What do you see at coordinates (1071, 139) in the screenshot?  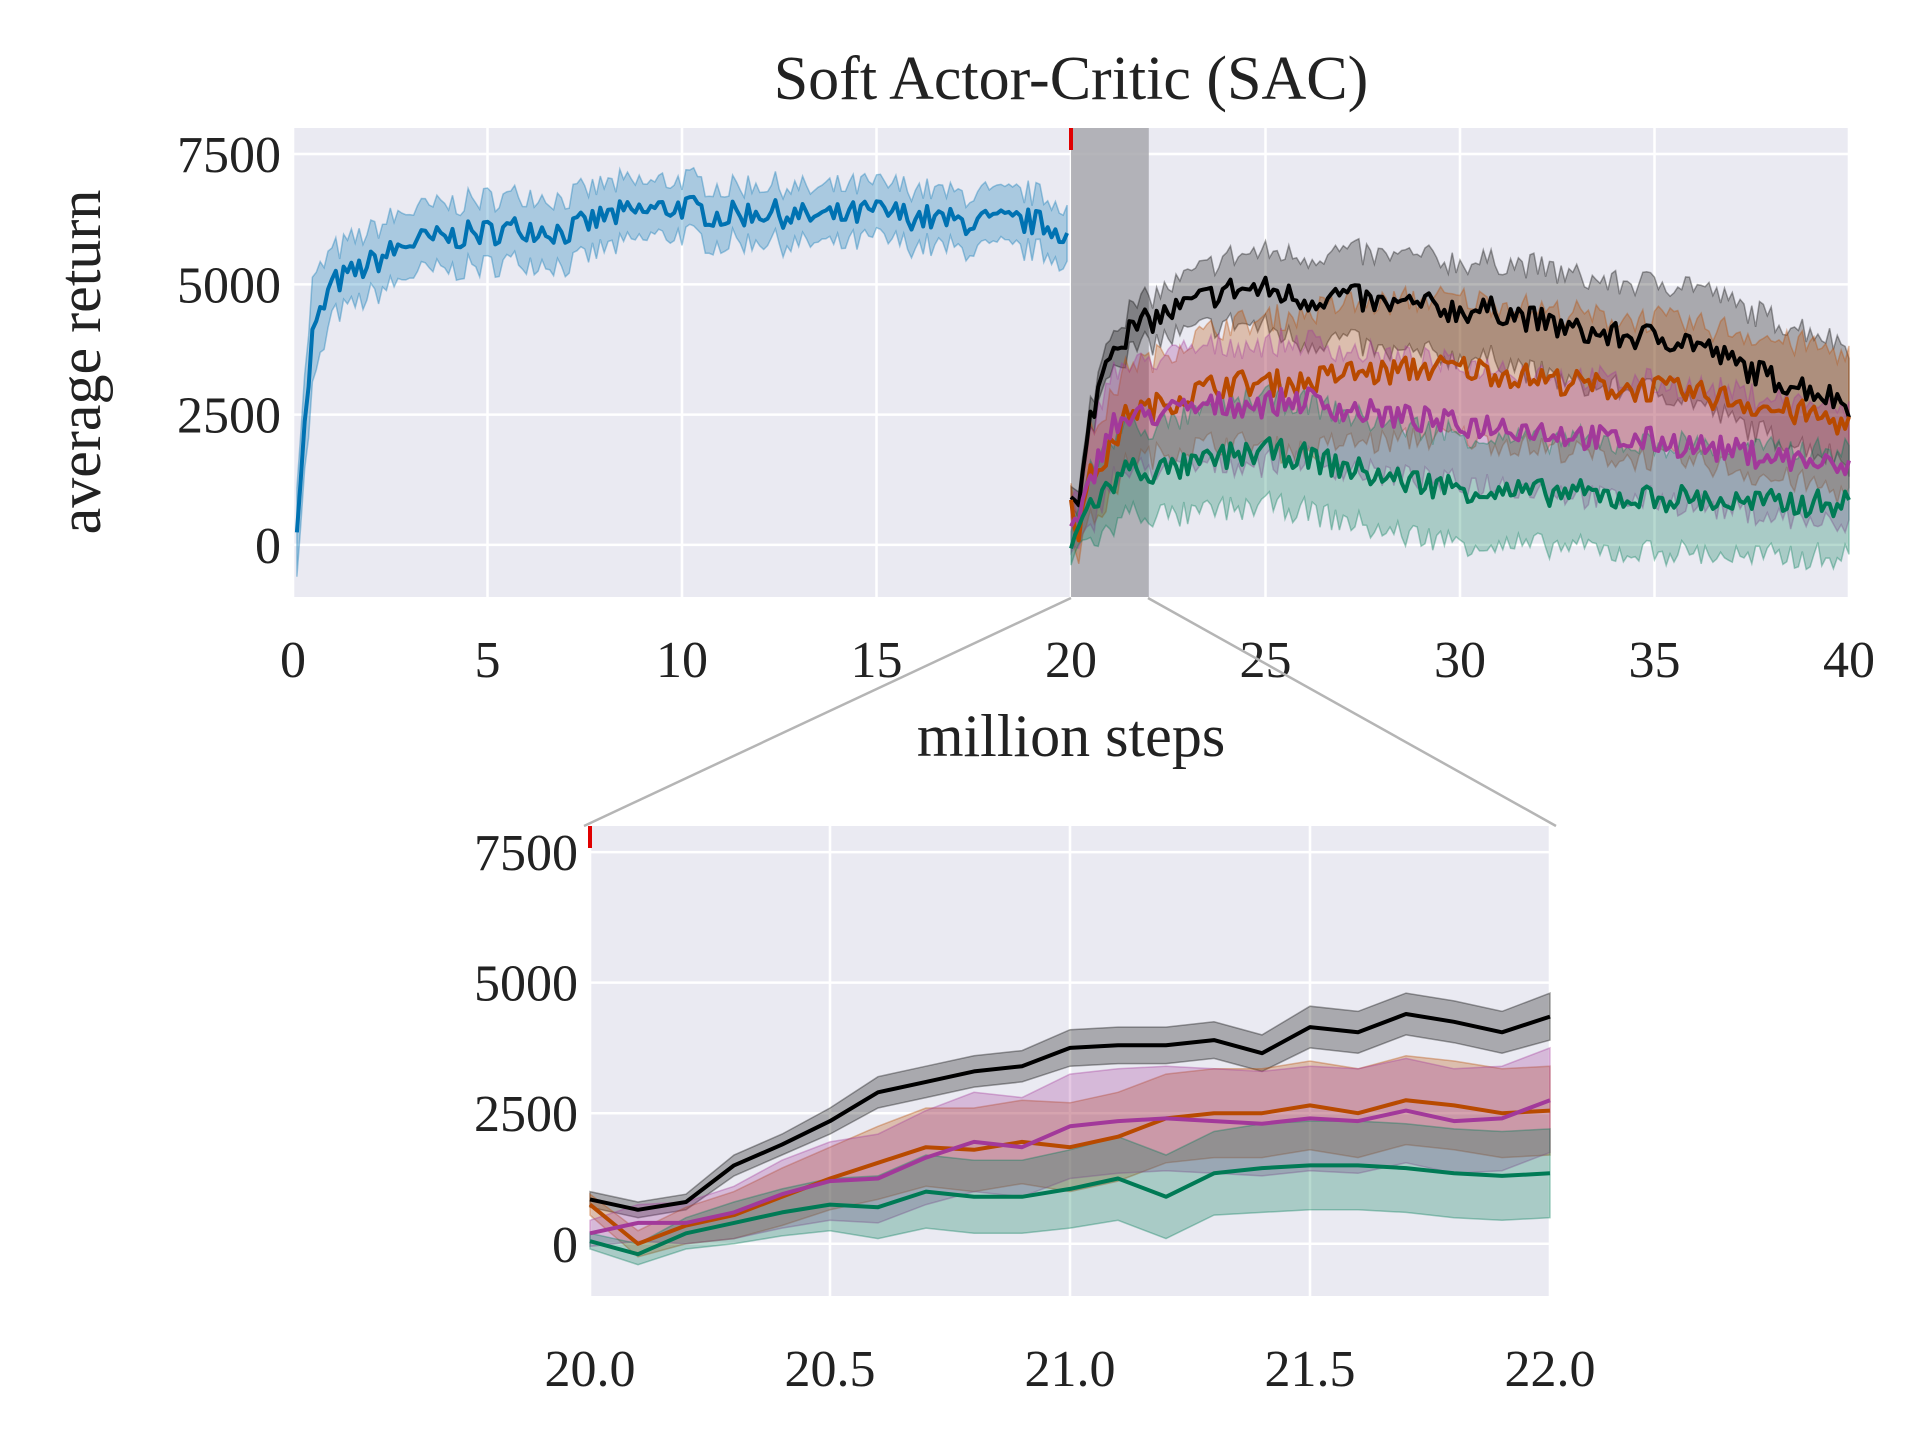 I see `main-switch-marker` at bounding box center [1071, 139].